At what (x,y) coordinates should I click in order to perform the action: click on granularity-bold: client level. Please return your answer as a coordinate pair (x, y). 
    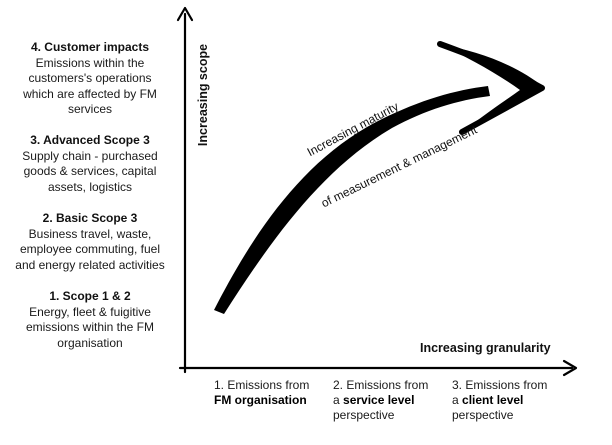
    Looking at the image, I should click on (493, 400).